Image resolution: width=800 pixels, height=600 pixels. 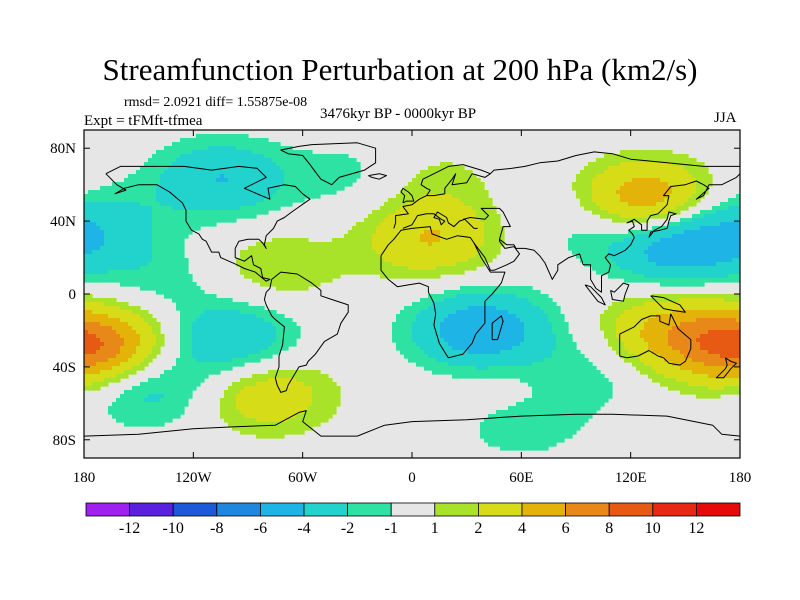 What do you see at coordinates (601, 222) in the screenshot?
I see `coastline-asia` at bounding box center [601, 222].